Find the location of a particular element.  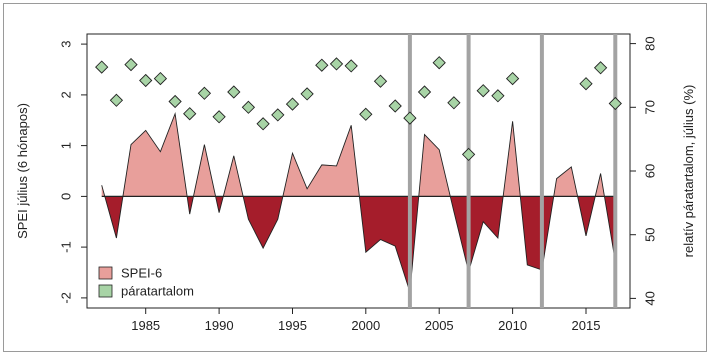

humidity-point-1986 is located at coordinates (160, 78).